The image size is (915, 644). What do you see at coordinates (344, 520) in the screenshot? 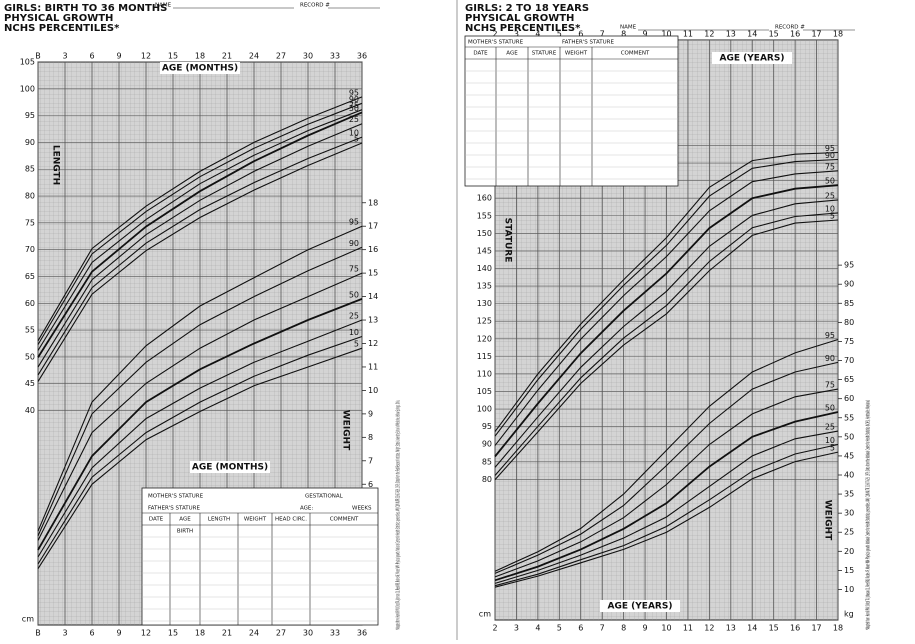
I see `form-column-header: COMMENT` at bounding box center [344, 520].